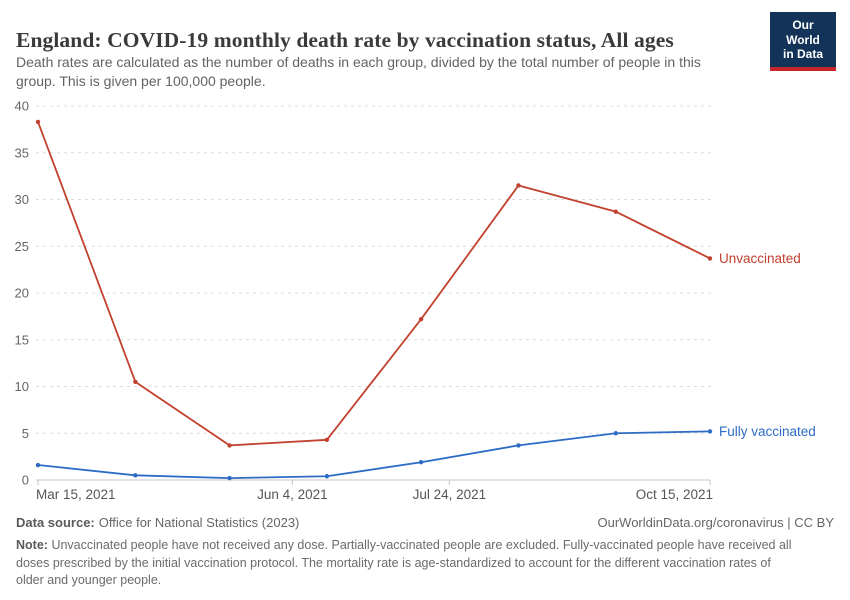  Describe the element at coordinates (55, 522) in the screenshot. I see `data-source-label: Data source:` at that location.